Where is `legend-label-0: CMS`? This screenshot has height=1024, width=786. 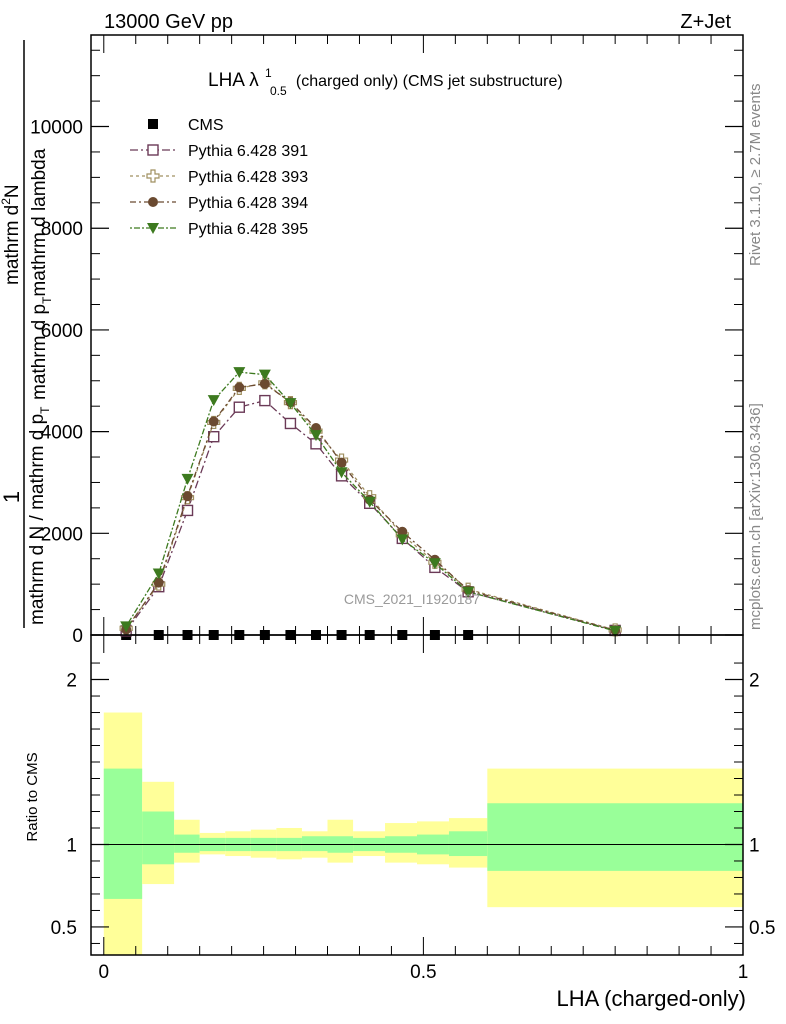 legend-label-0: CMS is located at coordinates (206, 125).